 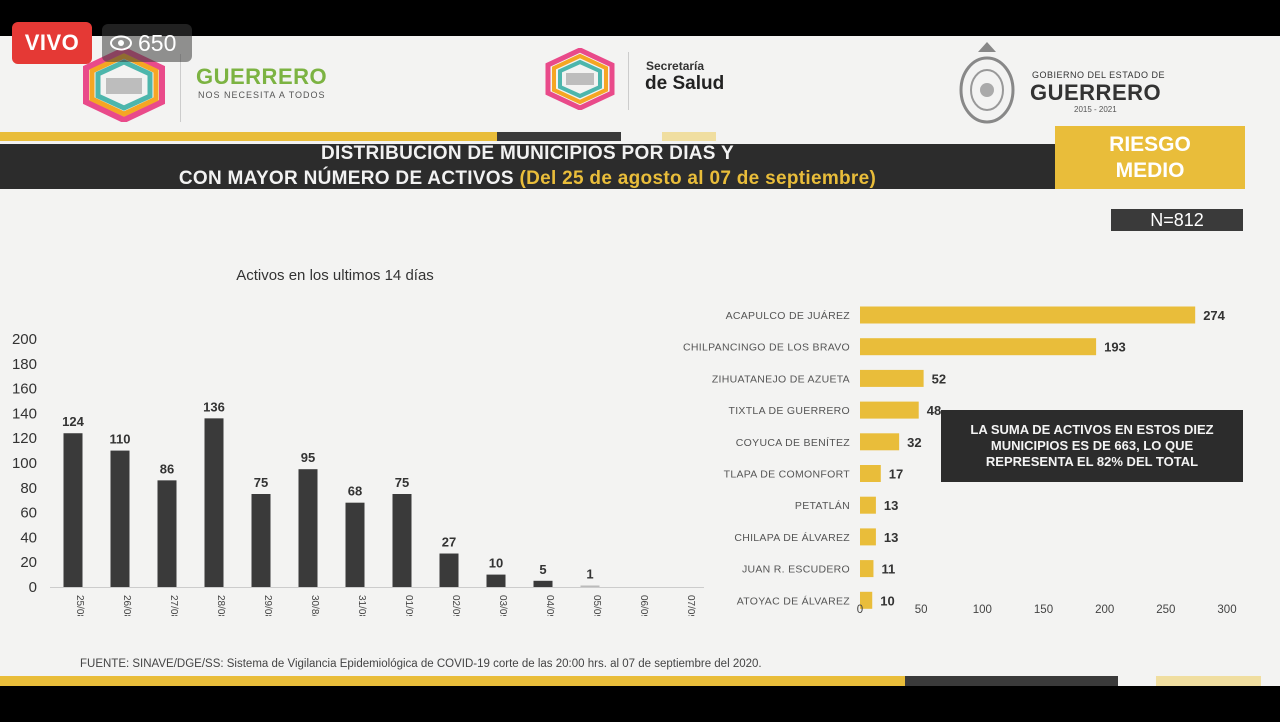 What do you see at coordinates (28, 513) in the screenshot?
I see `y-tick-label: 60` at bounding box center [28, 513].